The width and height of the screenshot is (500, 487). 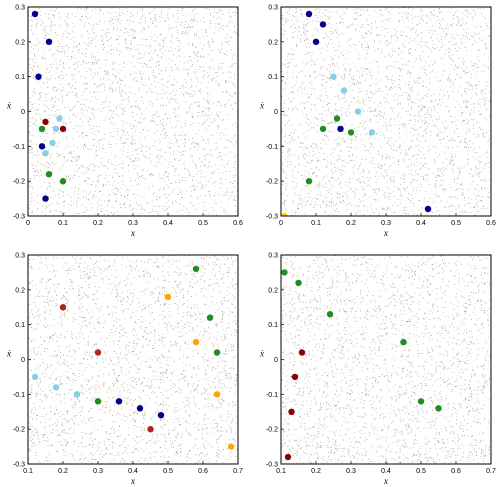 I want to click on x-tick-label: 0.7, so click(x=238, y=471).